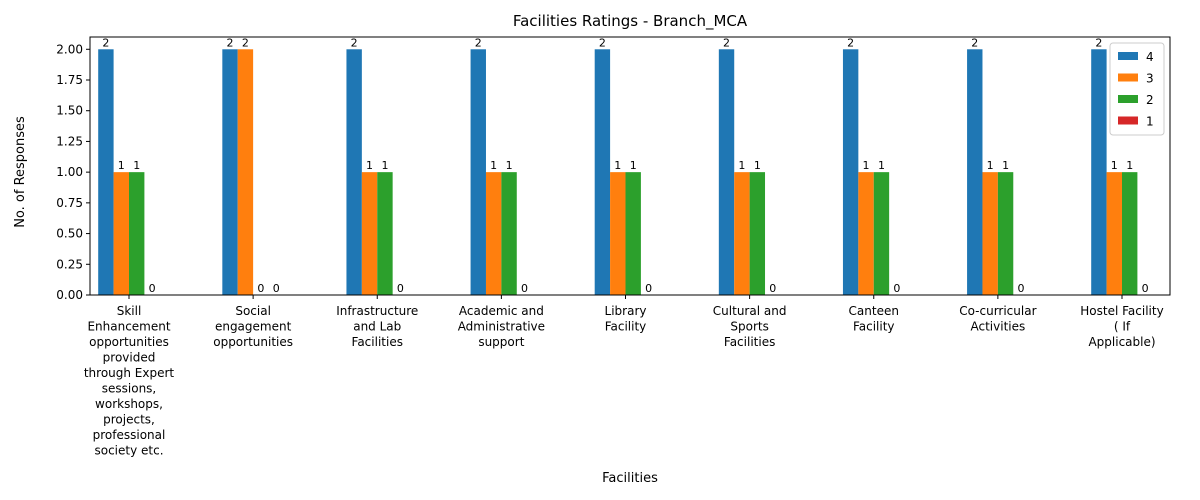  Describe the element at coordinates (750, 326) in the screenshot. I see `x-tick-label: Cultural and Sports Facilities` at that location.